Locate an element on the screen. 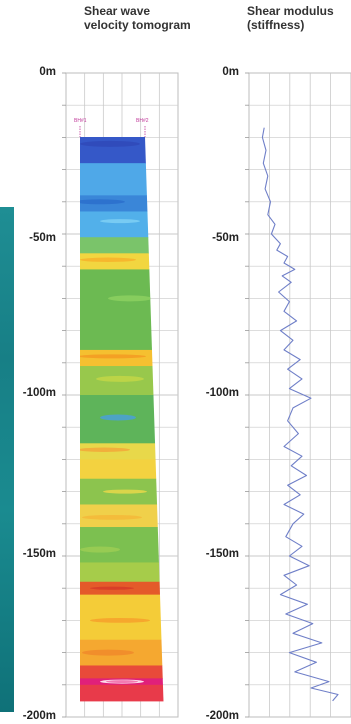 The height and width of the screenshot is (724, 351). modulus-title-line2: (stiffness) is located at coordinates (276, 25).